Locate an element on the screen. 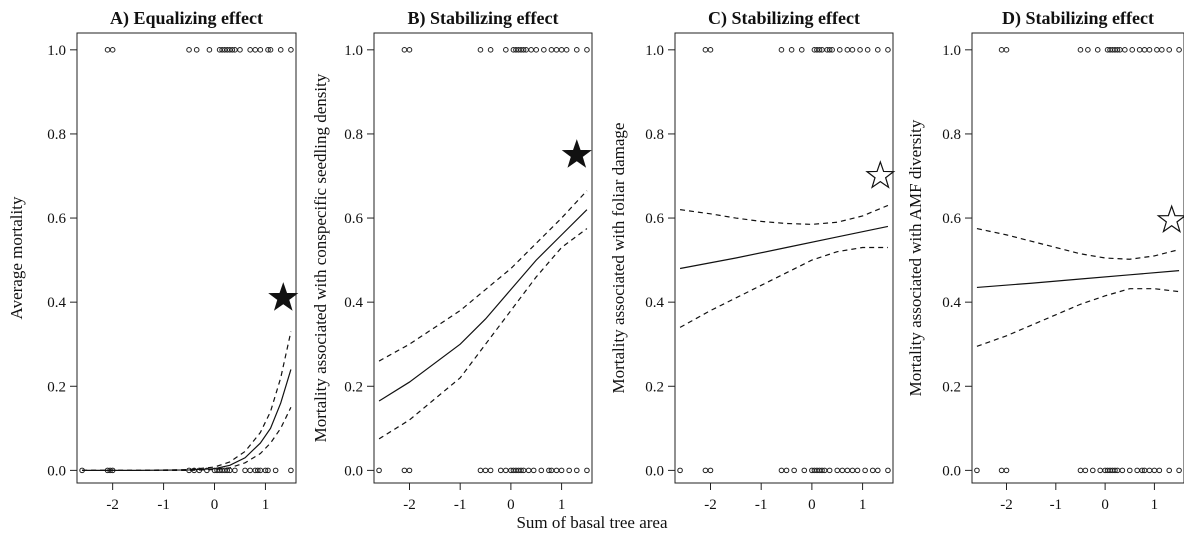 The image size is (1184, 536). shared-x-axis-label: Sum of basal tree area is located at coordinates (591, 522).